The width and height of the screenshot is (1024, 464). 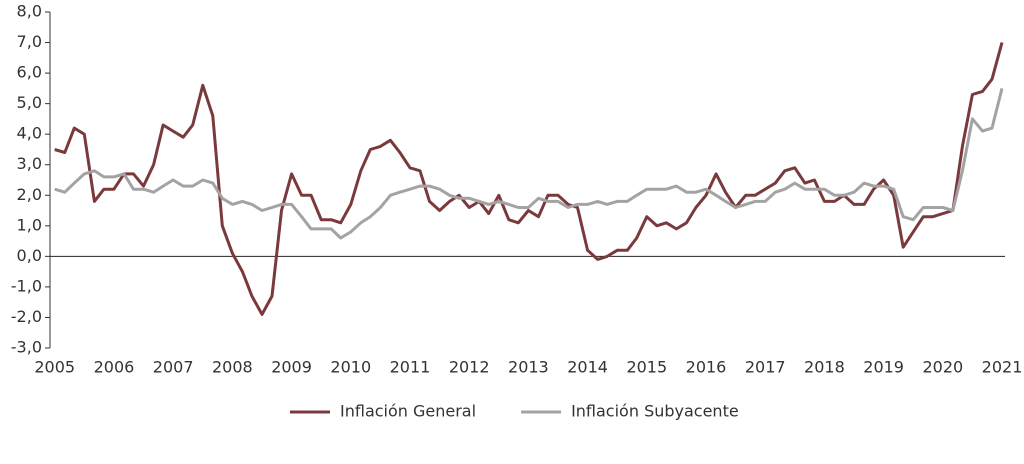 I want to click on x-tick-label: 2018, so click(x=824, y=367).